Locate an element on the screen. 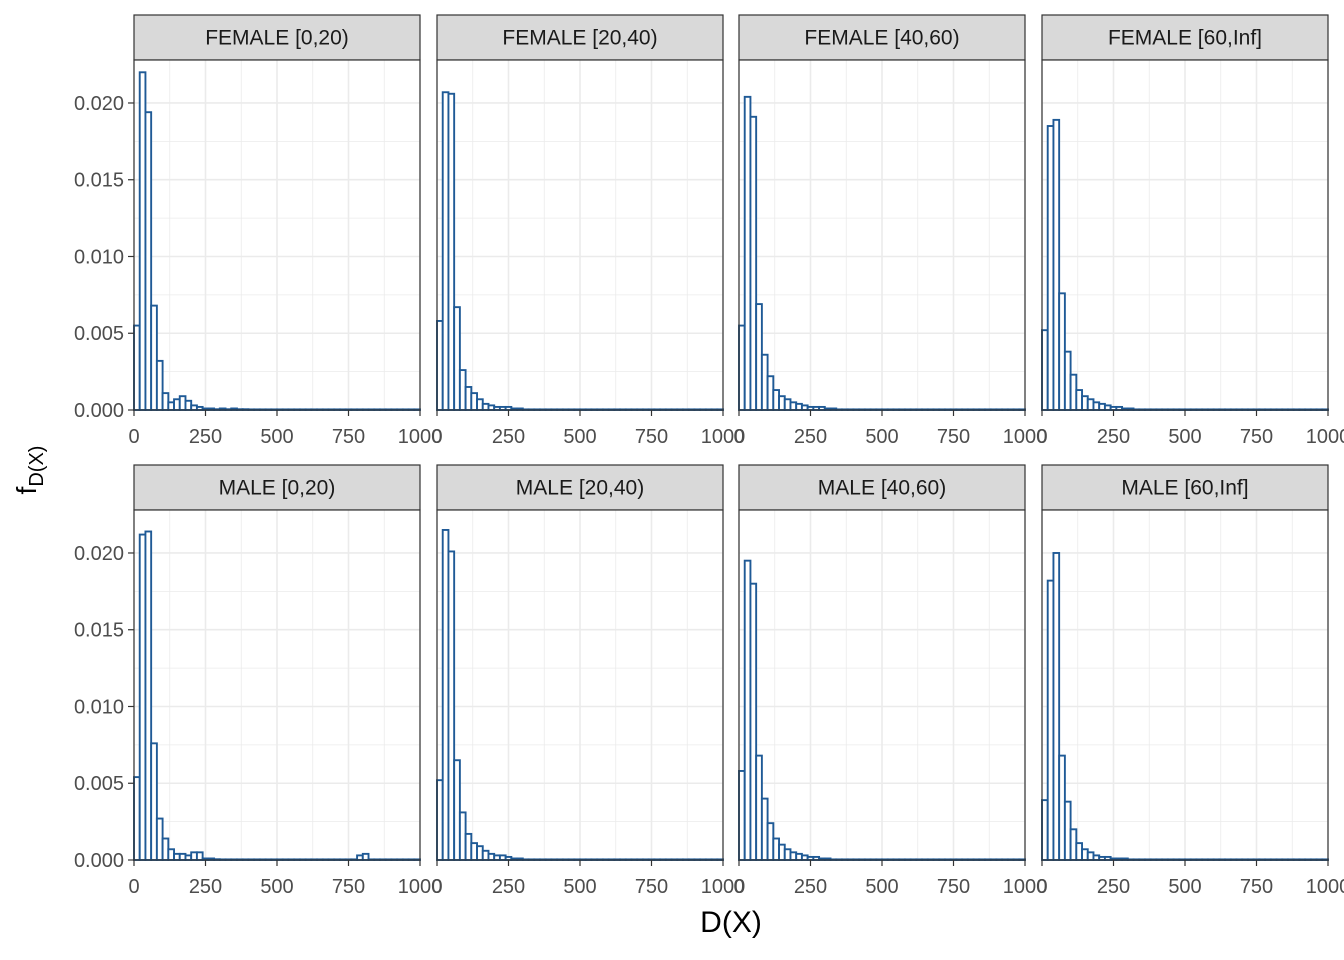 The width and height of the screenshot is (1344, 960). facet-strip-label: MALE [40,60) is located at coordinates (882, 488).